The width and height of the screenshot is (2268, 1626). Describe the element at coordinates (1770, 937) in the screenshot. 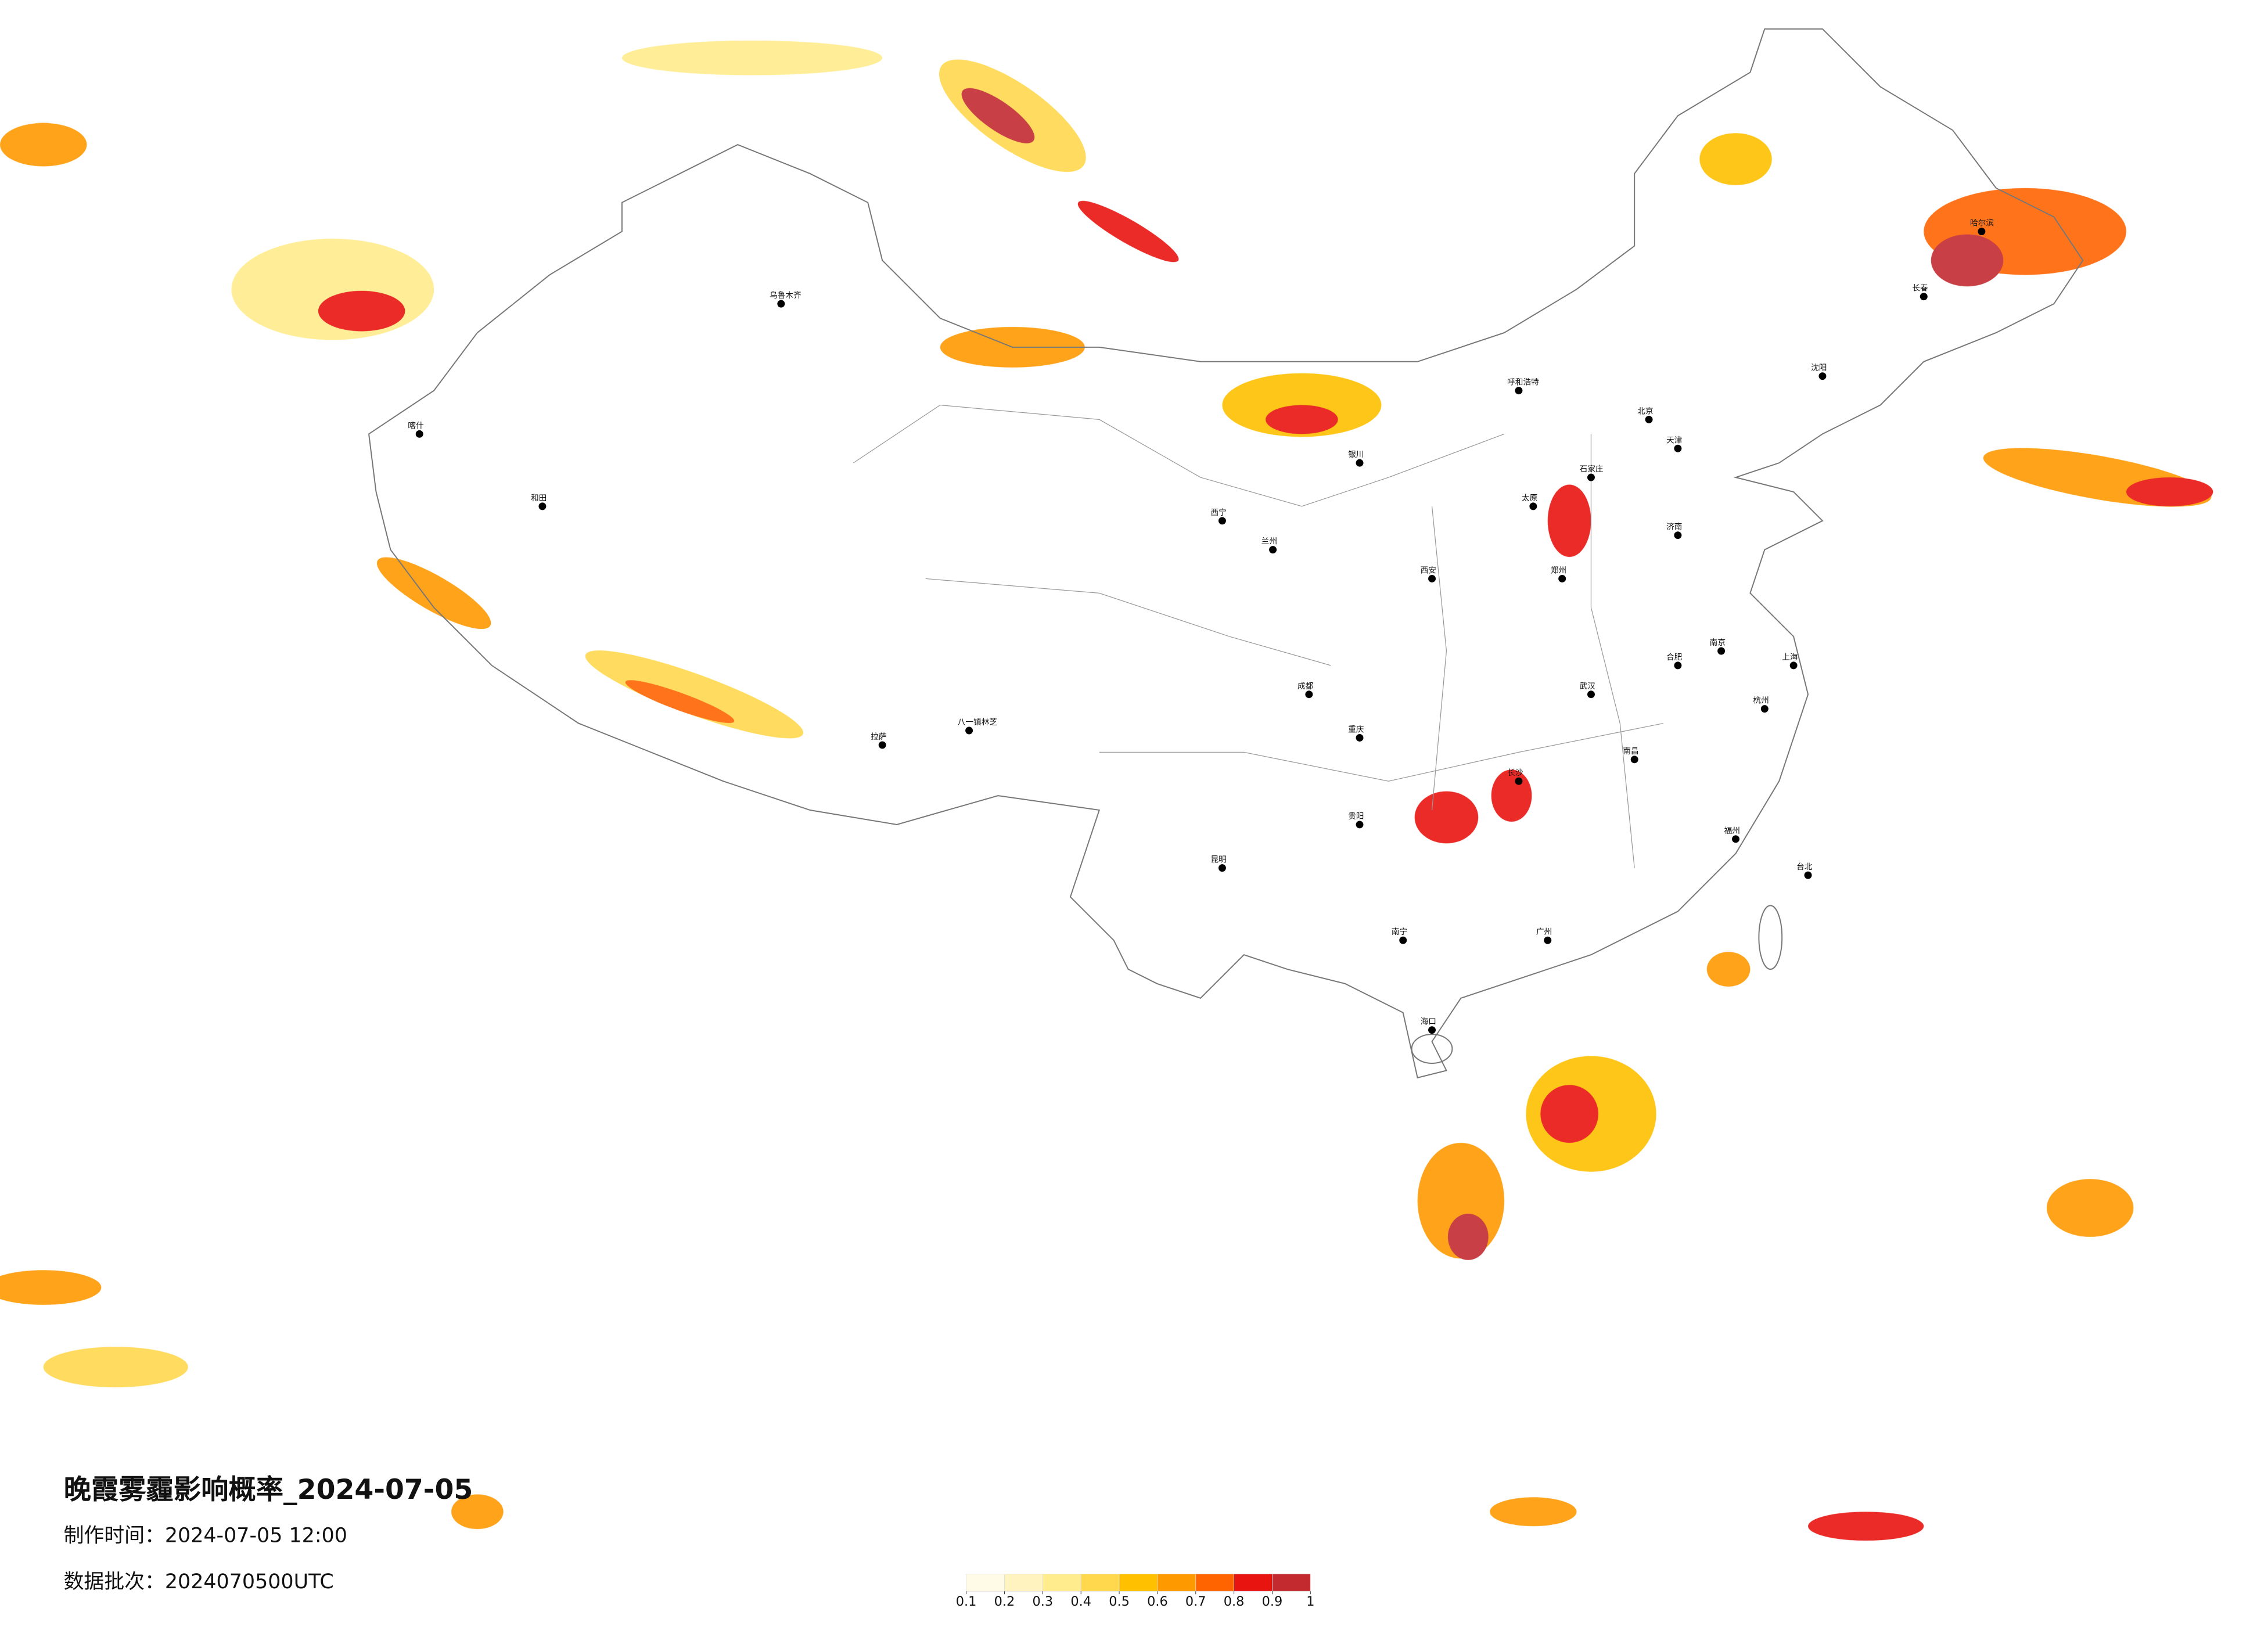

I see `taiwan` at that location.